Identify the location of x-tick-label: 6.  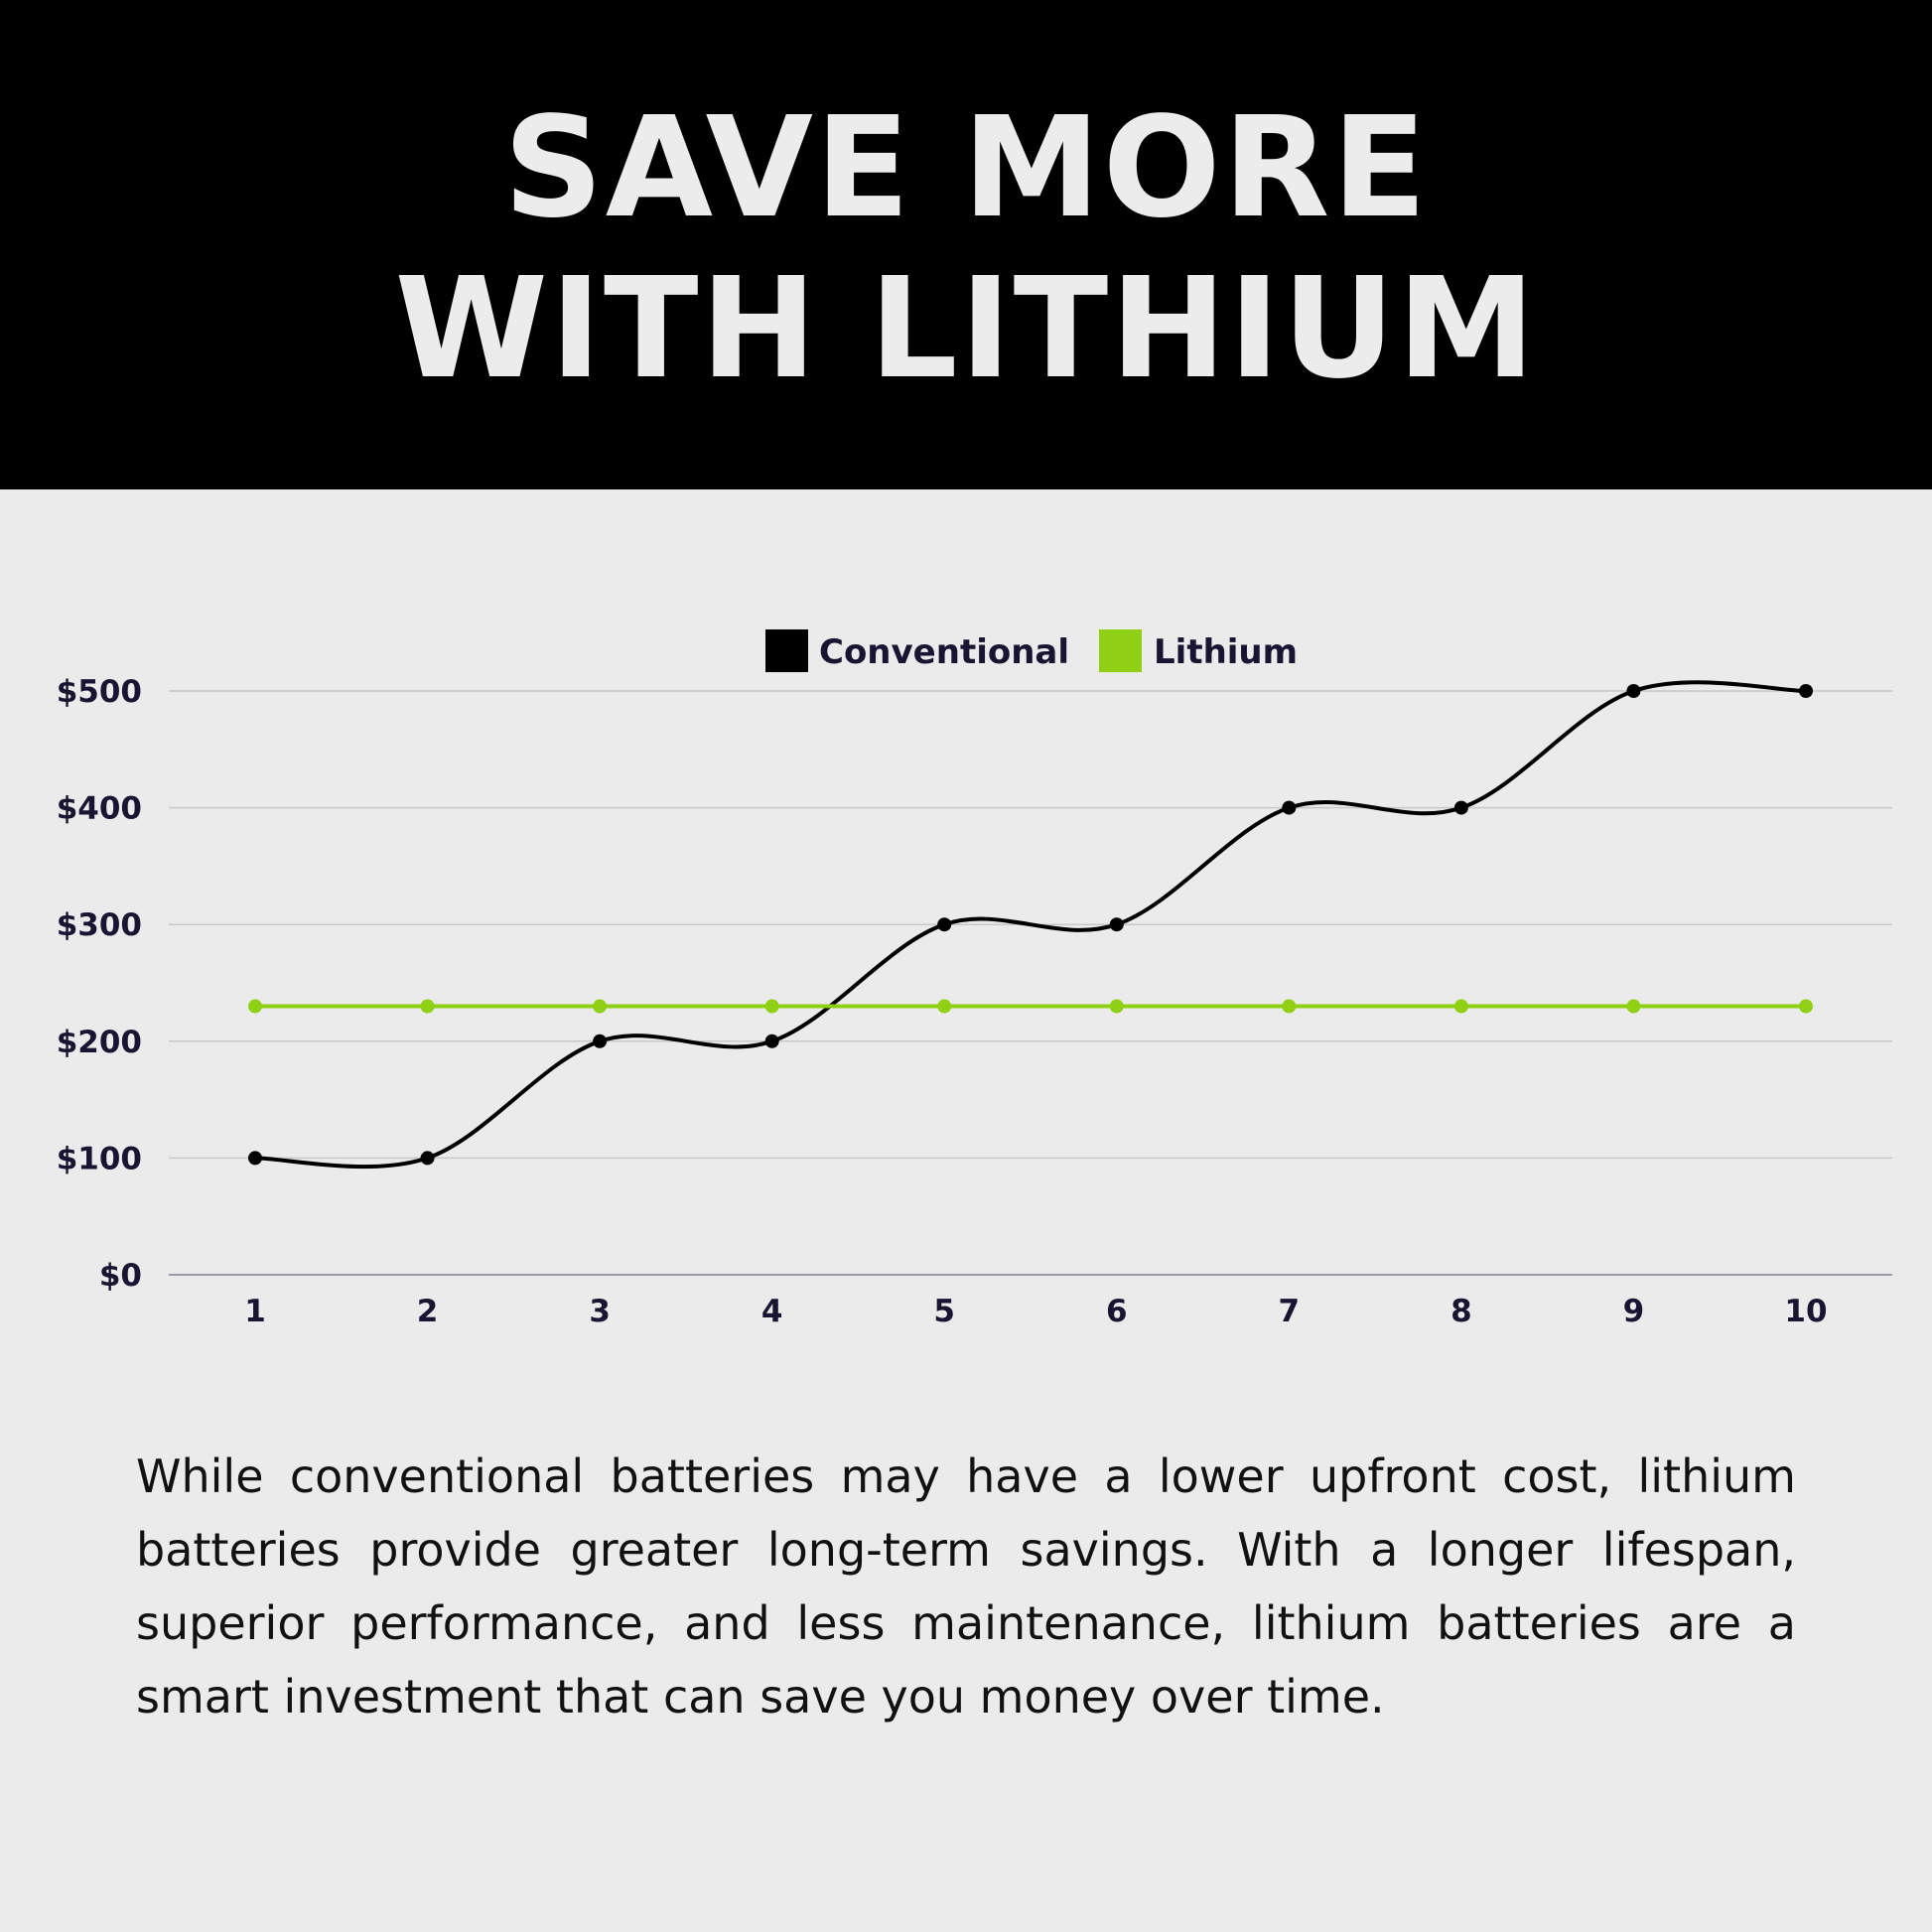
(1117, 1311).